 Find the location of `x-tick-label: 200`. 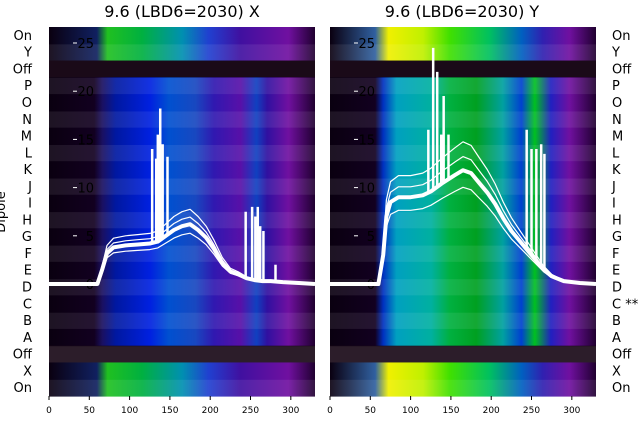

x-tick-label: 200 is located at coordinates (210, 411).